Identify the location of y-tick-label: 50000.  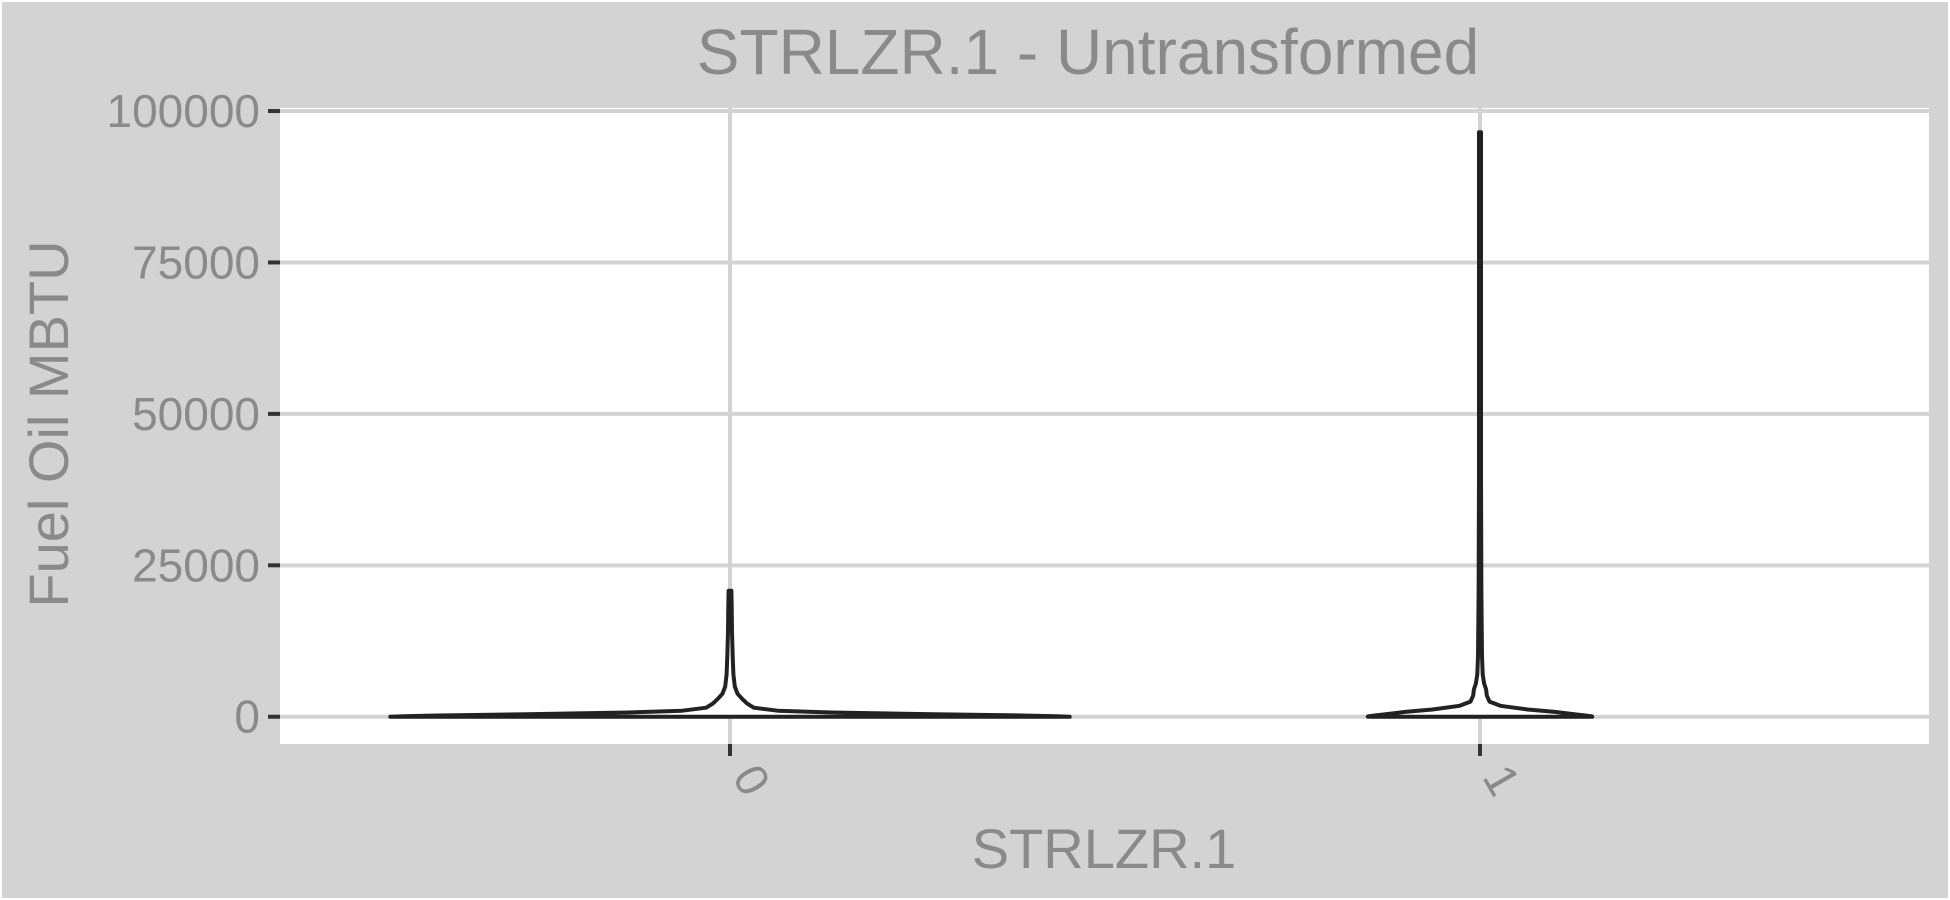
(196, 414).